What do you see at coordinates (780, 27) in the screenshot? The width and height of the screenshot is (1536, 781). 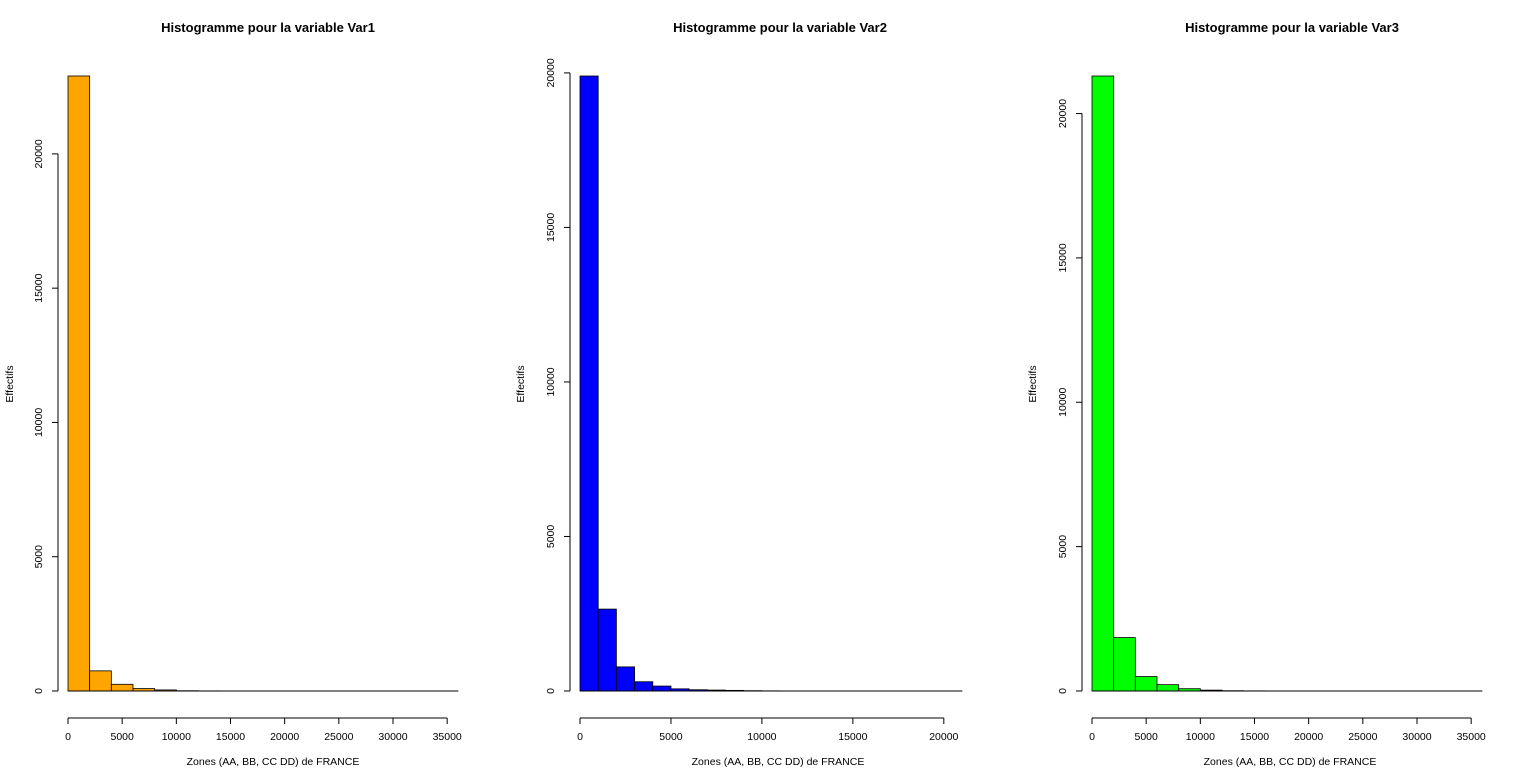 I see `chart-title: Histogramme pour la variable Var2` at bounding box center [780, 27].